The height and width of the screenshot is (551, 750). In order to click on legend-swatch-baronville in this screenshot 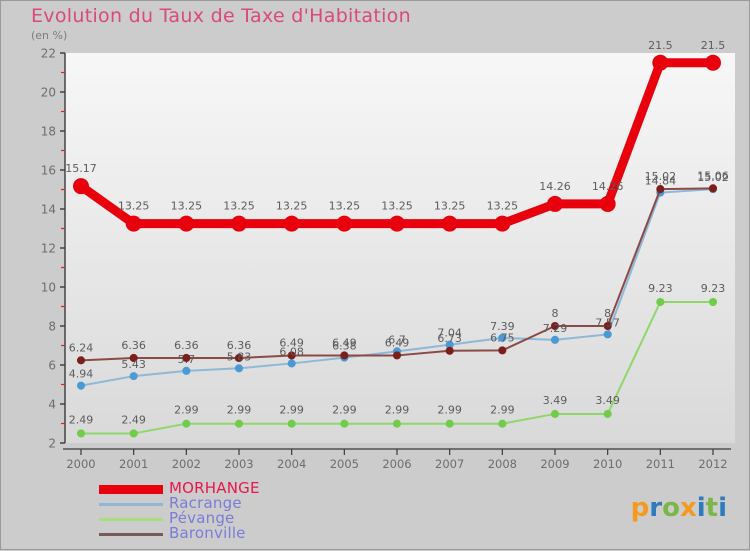, I will do `click(131, 534)`.